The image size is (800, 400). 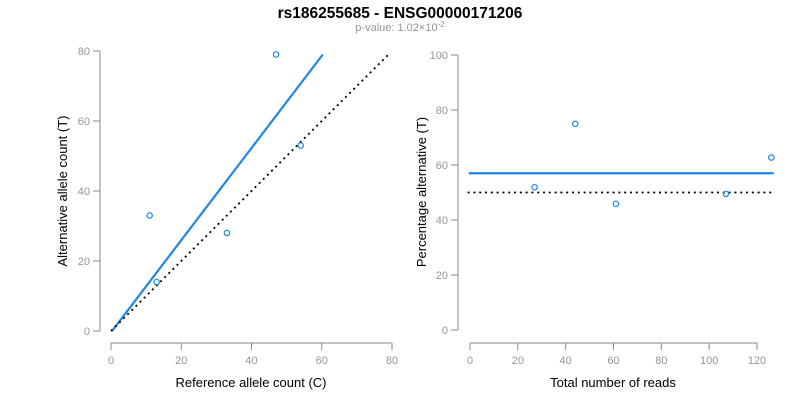 I want to click on x-tick-label: 120, so click(x=757, y=361).